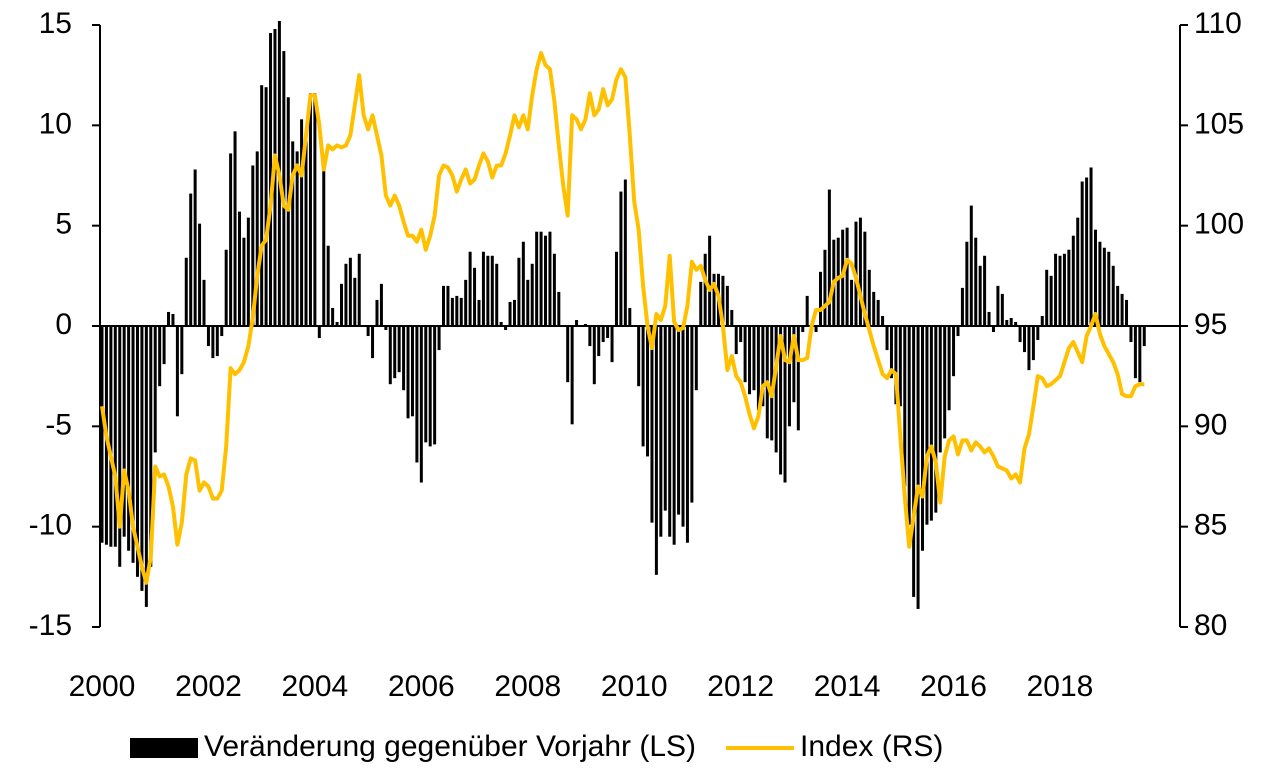 This screenshot has height=770, width=1272. What do you see at coordinates (102, 686) in the screenshot?
I see `x-tick-label: 2000` at bounding box center [102, 686].